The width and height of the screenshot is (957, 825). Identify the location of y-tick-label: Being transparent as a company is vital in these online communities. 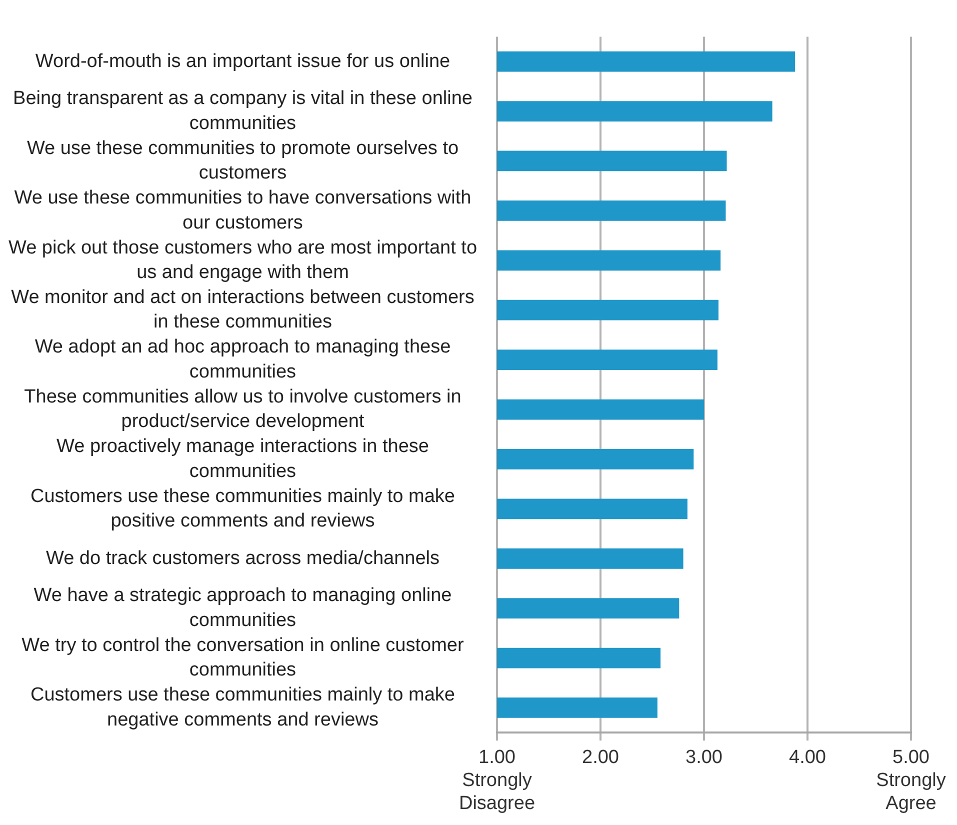
(242, 111).